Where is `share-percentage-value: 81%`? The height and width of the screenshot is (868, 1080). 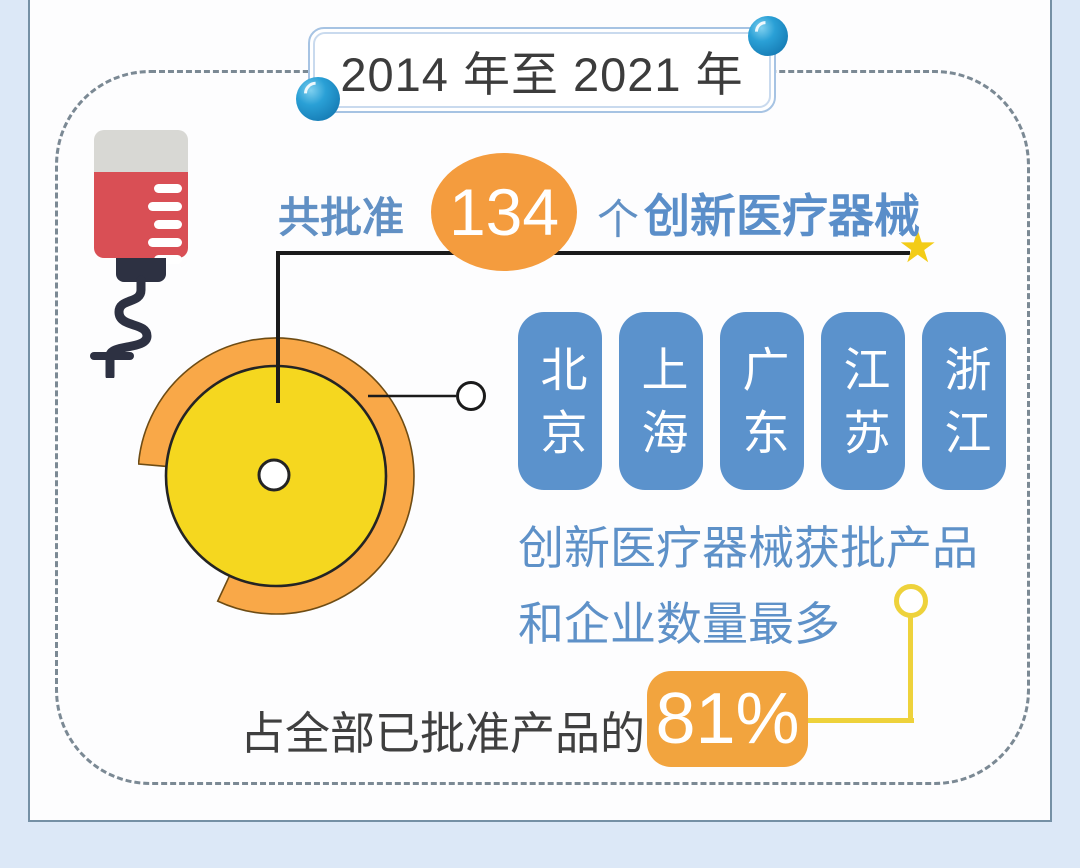 share-percentage-value: 81% is located at coordinates (727, 719).